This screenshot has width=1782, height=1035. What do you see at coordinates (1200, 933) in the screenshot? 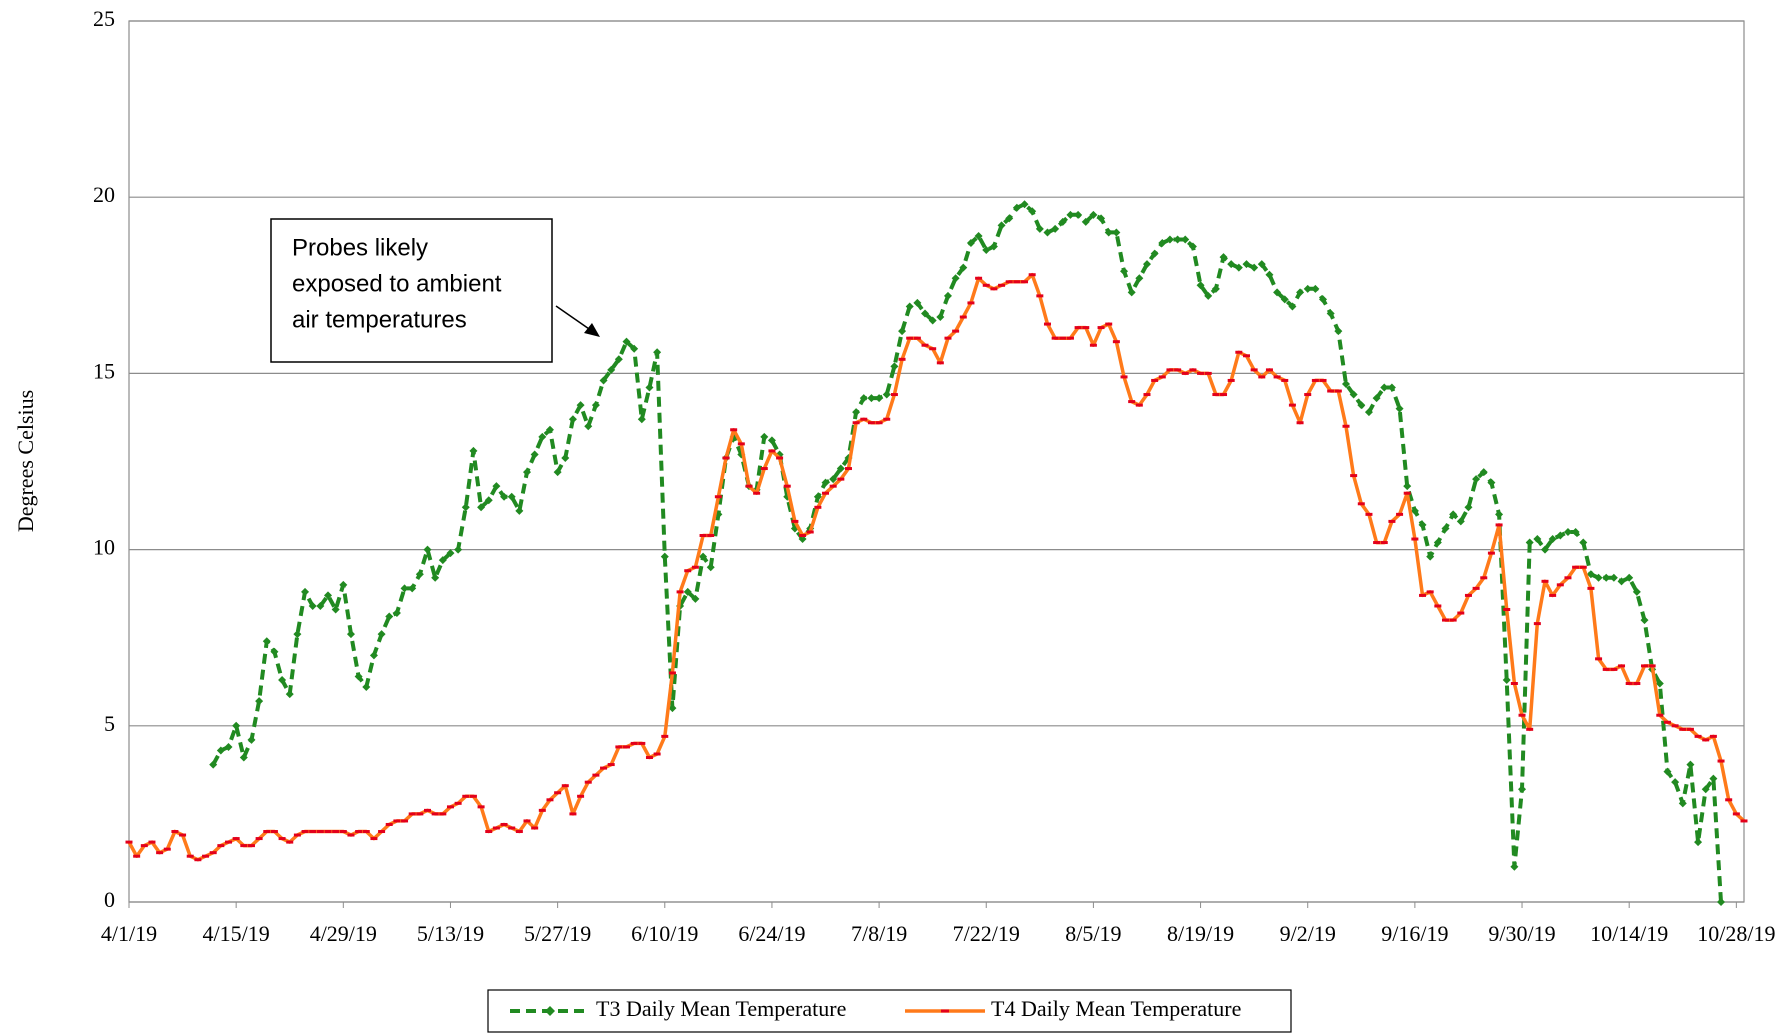
I see `x-tick-label: 8/19/19` at bounding box center [1200, 933].